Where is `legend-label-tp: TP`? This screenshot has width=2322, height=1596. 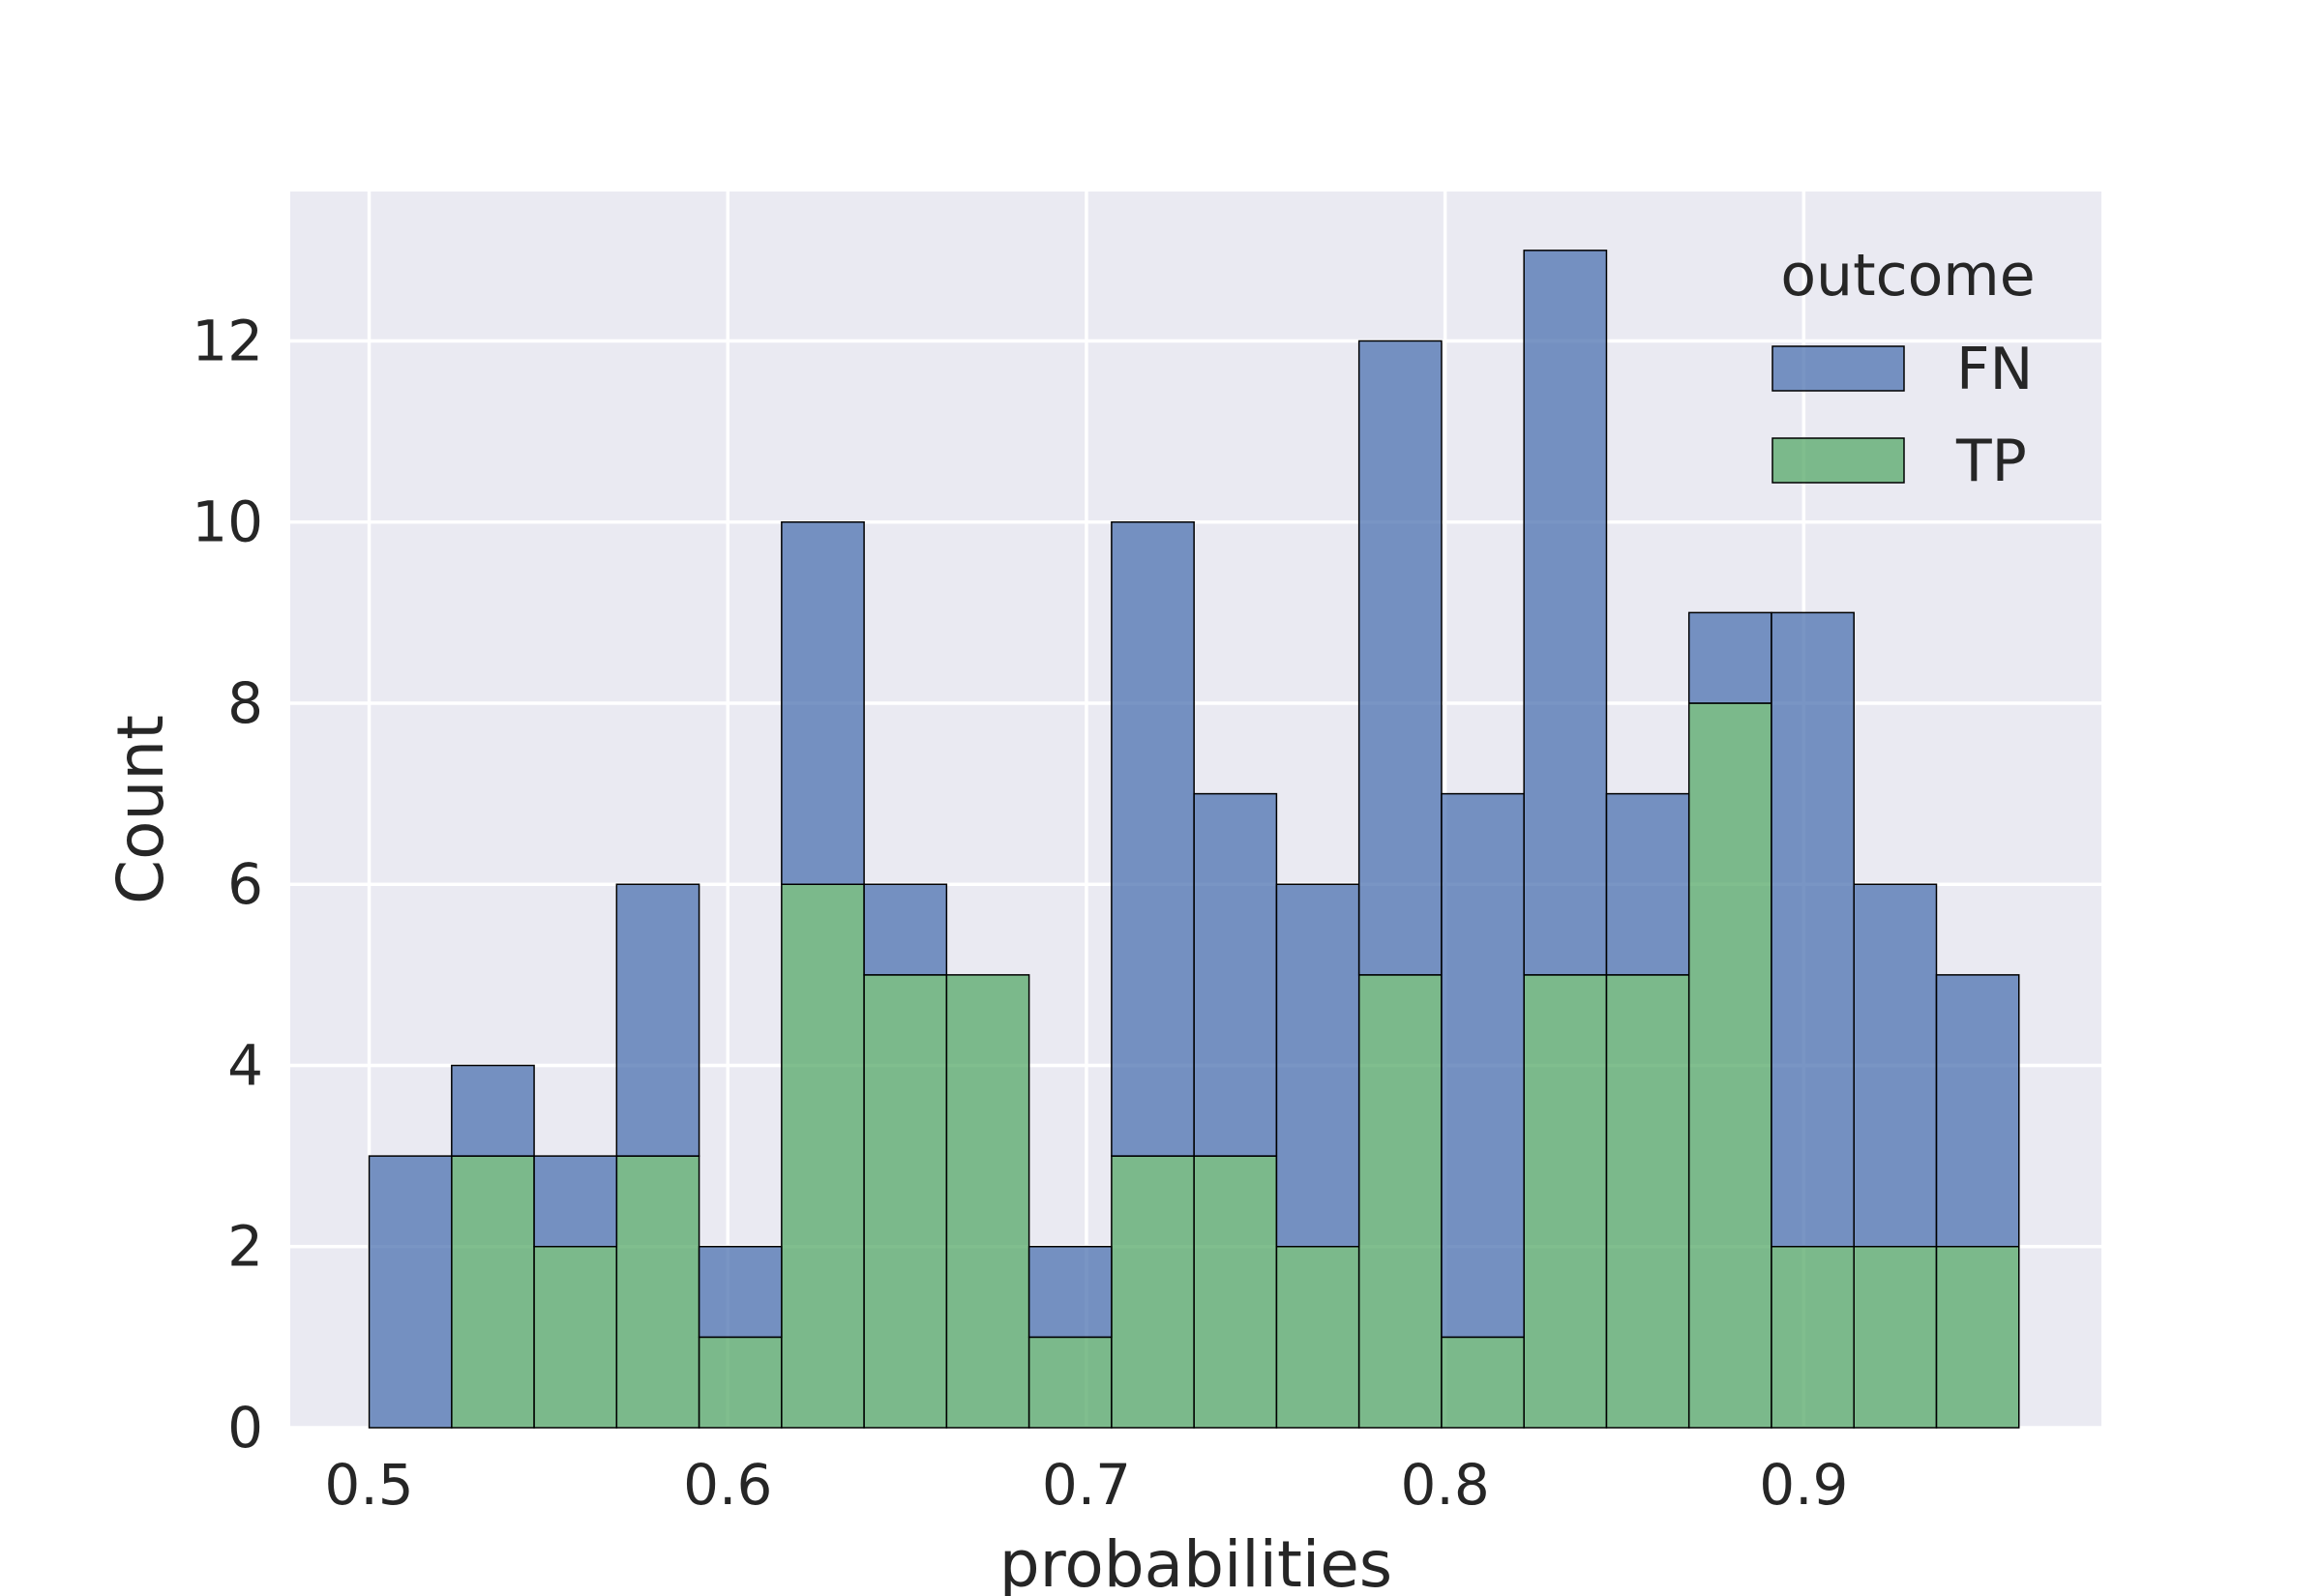 legend-label-tp: TP is located at coordinates (1991, 461).